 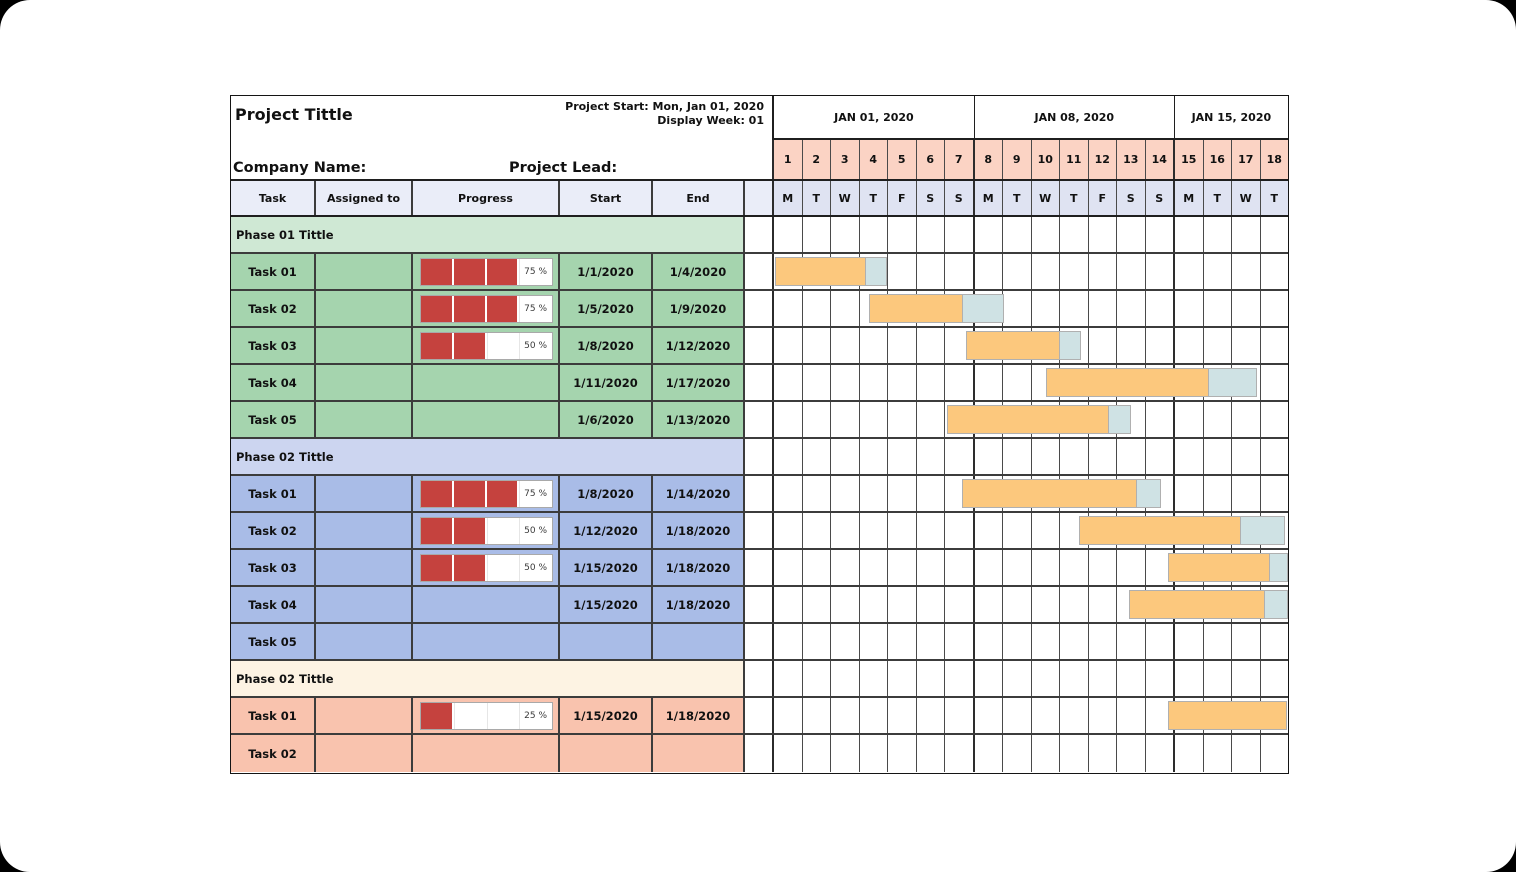 I want to click on phase-title-row: Phase 01 Tittle, so click(x=759, y=235).